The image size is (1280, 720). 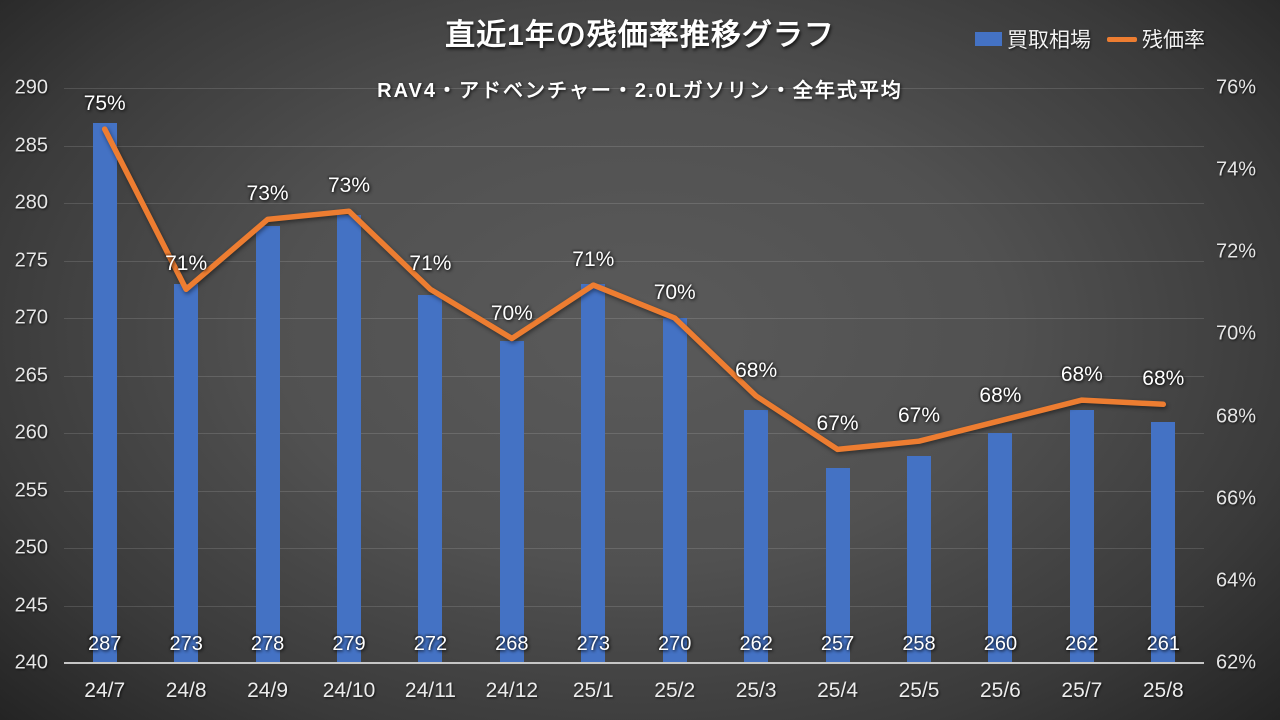 I want to click on bar-value-label: 257, so click(x=837, y=644).